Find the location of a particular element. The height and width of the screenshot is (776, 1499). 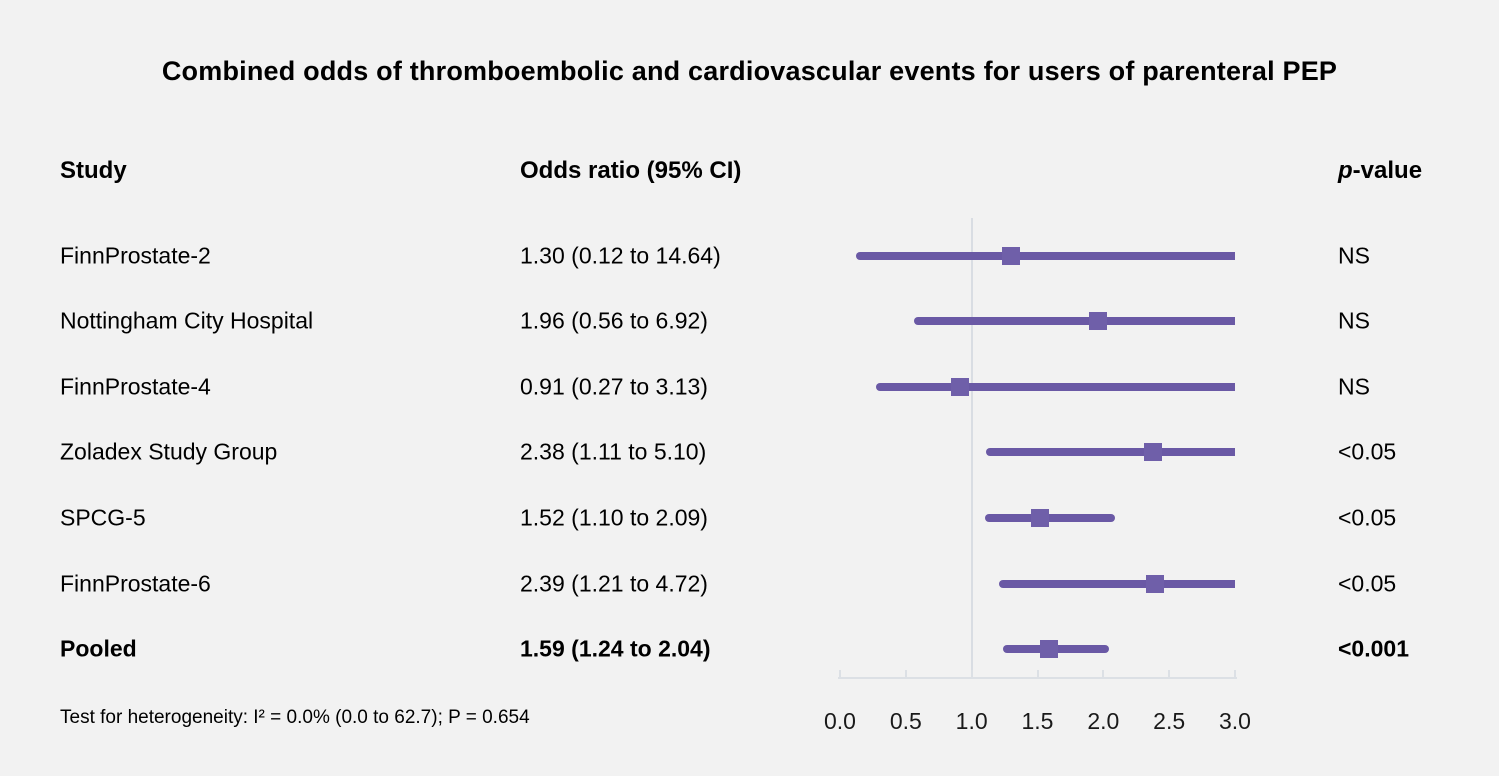

study-name: FinnProstate-4 is located at coordinates (135, 386).